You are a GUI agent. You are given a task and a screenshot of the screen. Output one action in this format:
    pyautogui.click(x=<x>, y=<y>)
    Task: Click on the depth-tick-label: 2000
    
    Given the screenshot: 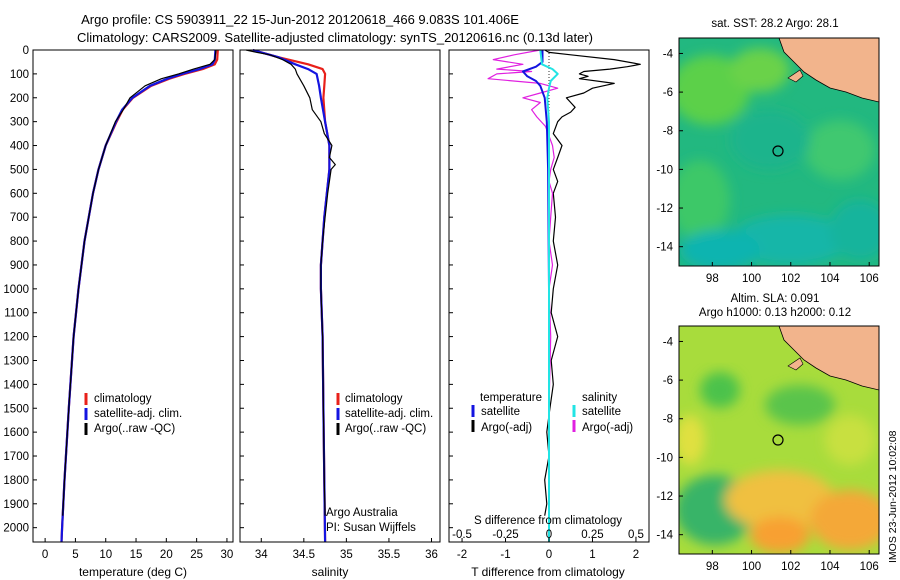 What is the action you would take?
    pyautogui.click(x=16, y=529)
    